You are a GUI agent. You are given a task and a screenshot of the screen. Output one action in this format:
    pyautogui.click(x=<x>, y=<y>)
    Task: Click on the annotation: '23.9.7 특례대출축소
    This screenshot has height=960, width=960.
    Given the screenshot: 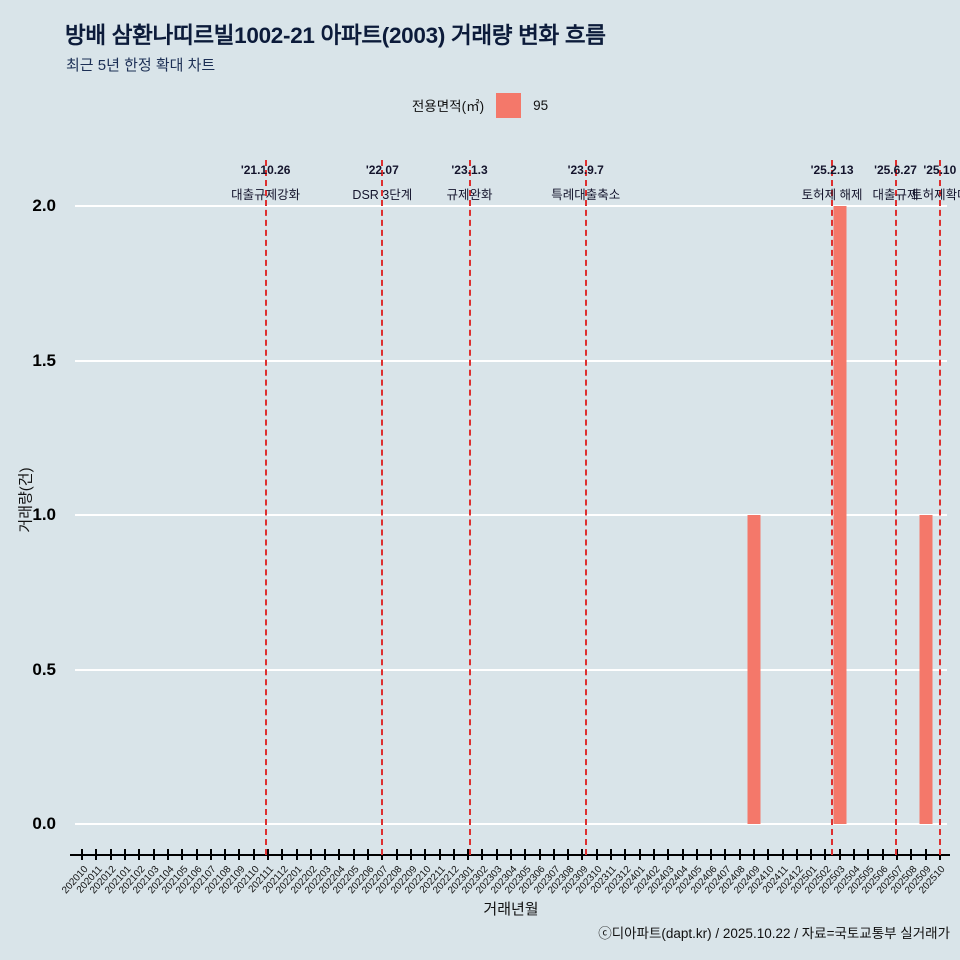 What is the action you would take?
    pyautogui.click(x=585, y=183)
    